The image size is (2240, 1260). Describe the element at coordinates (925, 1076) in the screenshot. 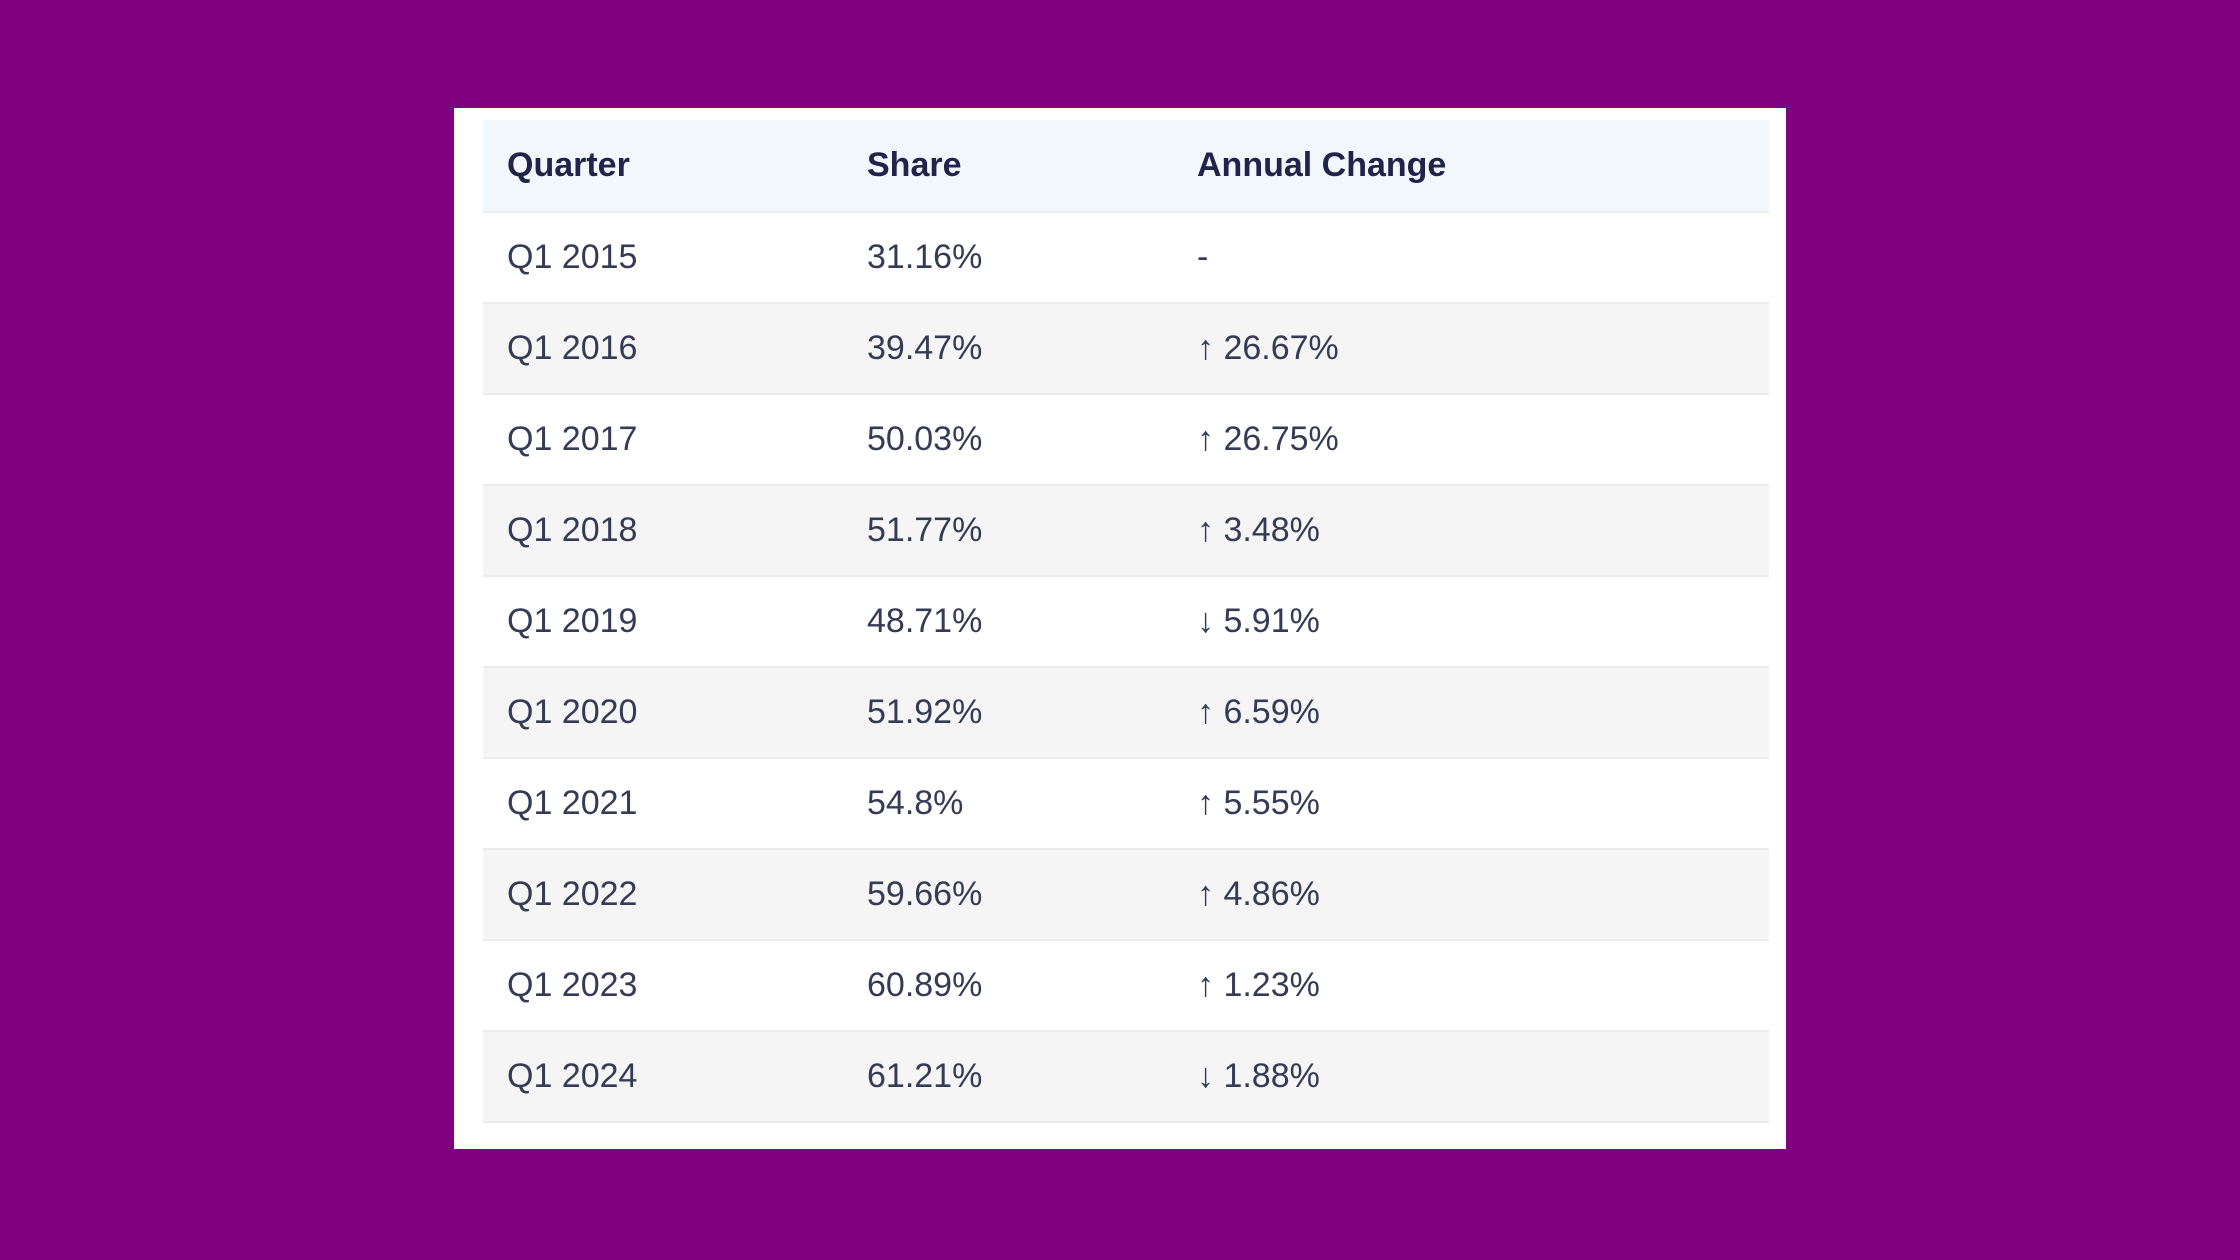

I see `share-cell: 61.21%` at that location.